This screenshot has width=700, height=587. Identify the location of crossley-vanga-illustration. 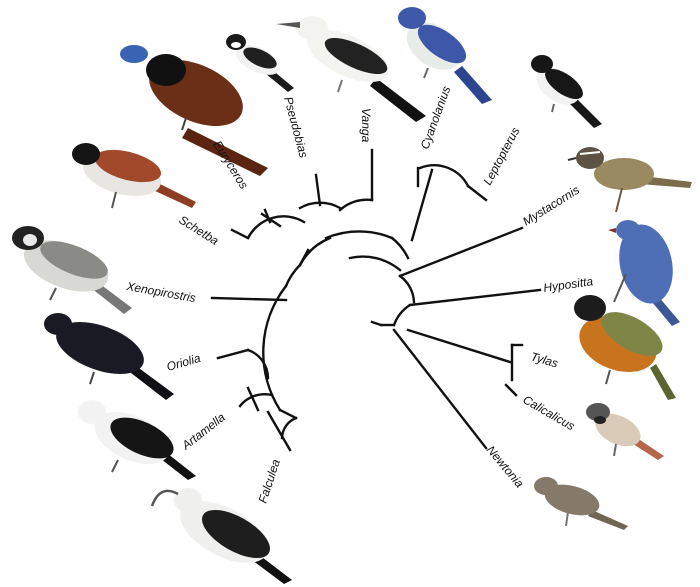
(629, 180).